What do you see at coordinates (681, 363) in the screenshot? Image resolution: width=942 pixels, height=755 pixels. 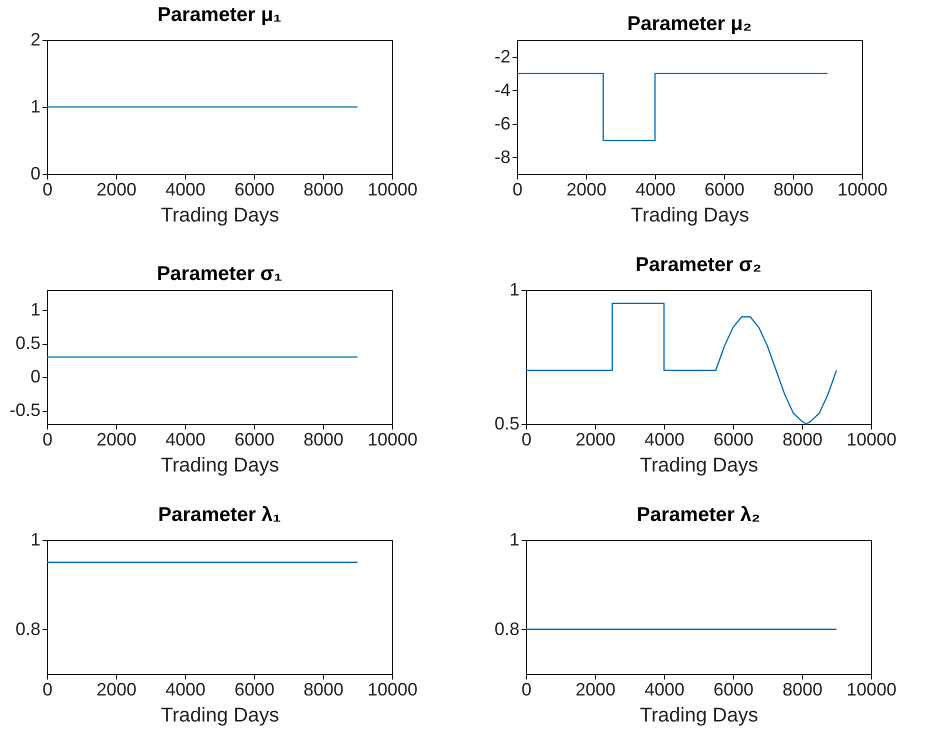 I see `line-series` at bounding box center [681, 363].